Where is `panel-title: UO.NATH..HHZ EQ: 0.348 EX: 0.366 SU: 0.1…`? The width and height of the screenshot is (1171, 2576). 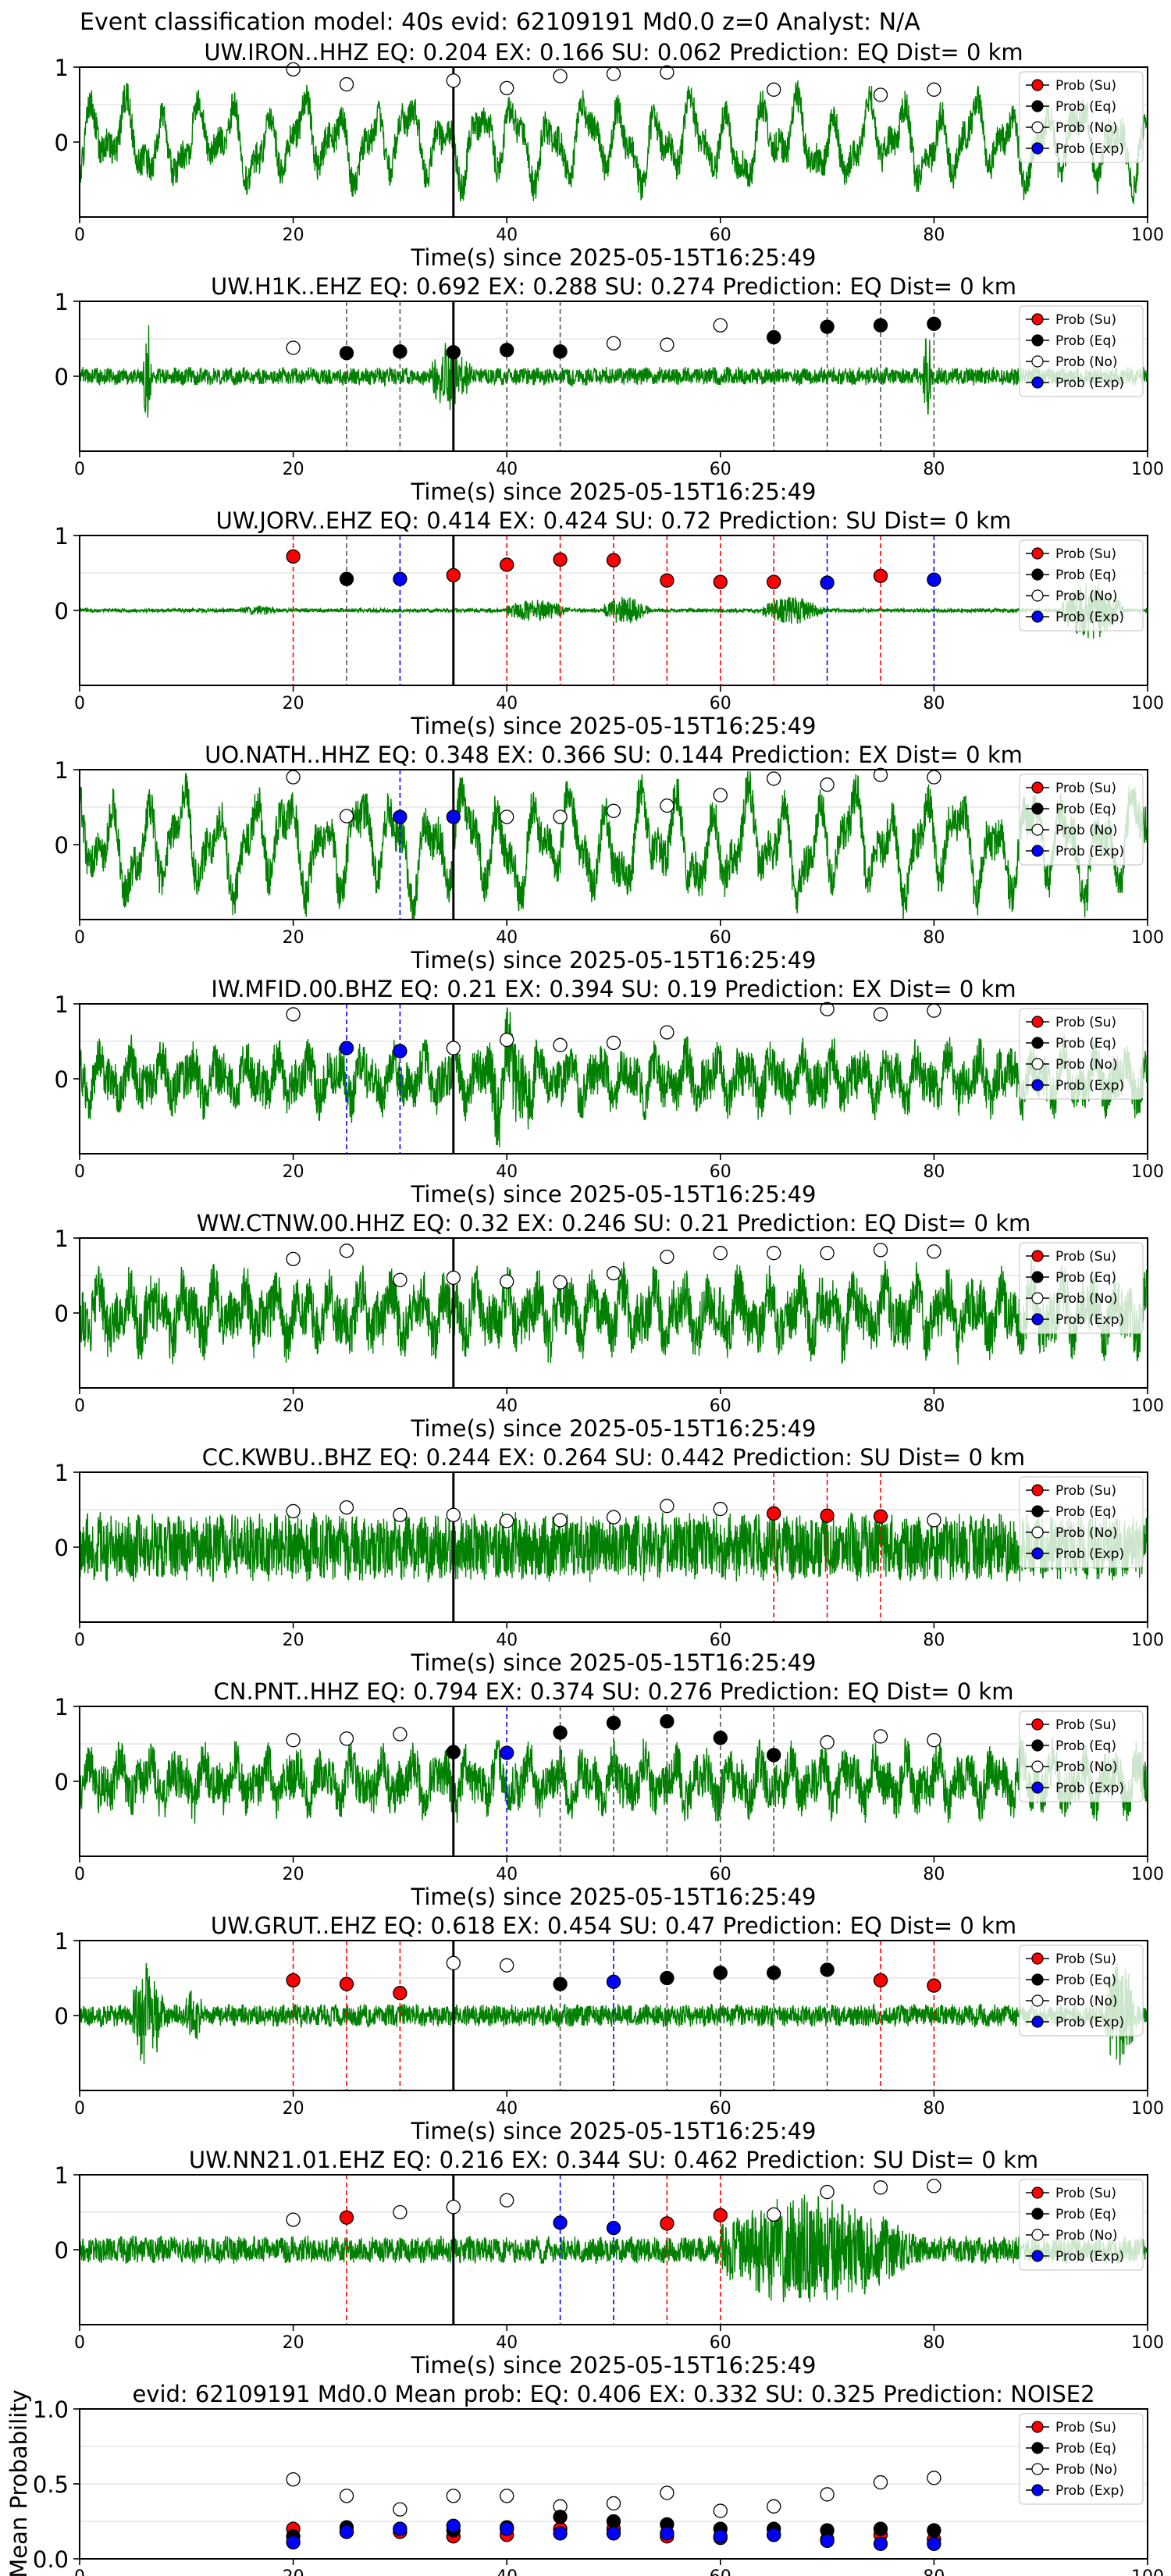
panel-title: UO.NATH..HHZ EQ: 0.348 EX: 0.366 SU: 0.1… is located at coordinates (614, 755).